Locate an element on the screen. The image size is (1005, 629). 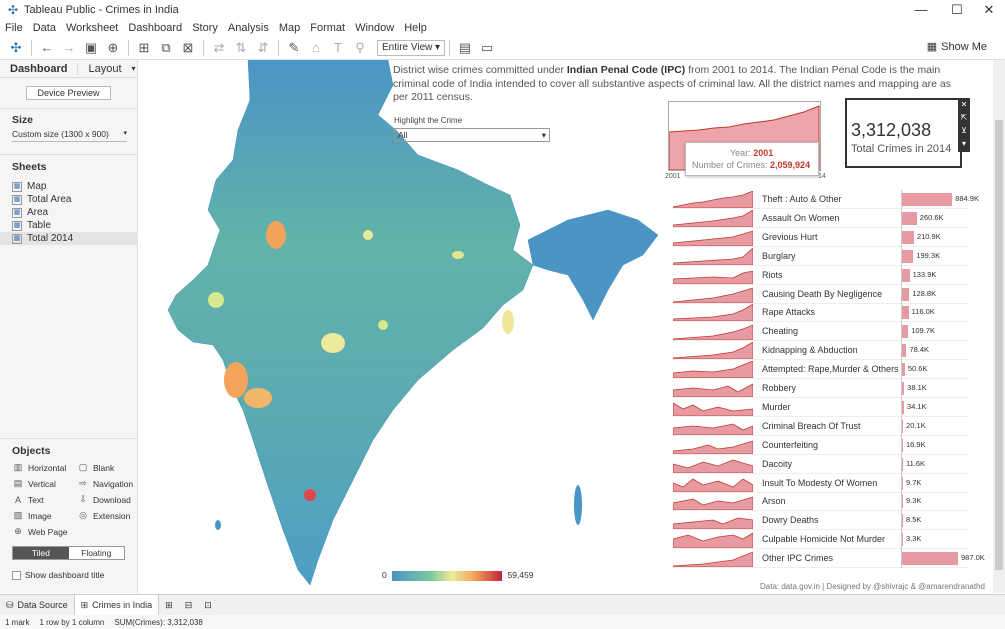
crime-row: Criminal Breach Of Trust 20.1K is located at coordinates (820, 426).